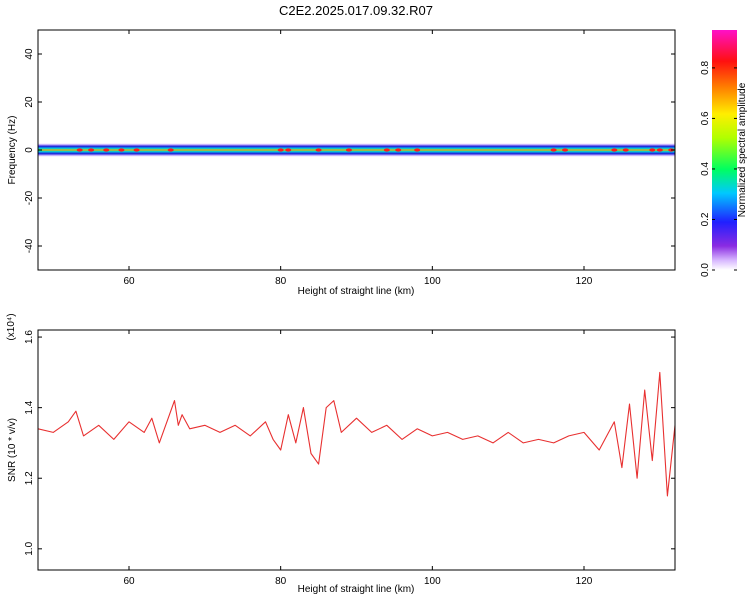 Image resolution: width=750 pixels, height=600 pixels. Describe the element at coordinates (29, 54) in the screenshot. I see `y-tick-label: 40` at that location.